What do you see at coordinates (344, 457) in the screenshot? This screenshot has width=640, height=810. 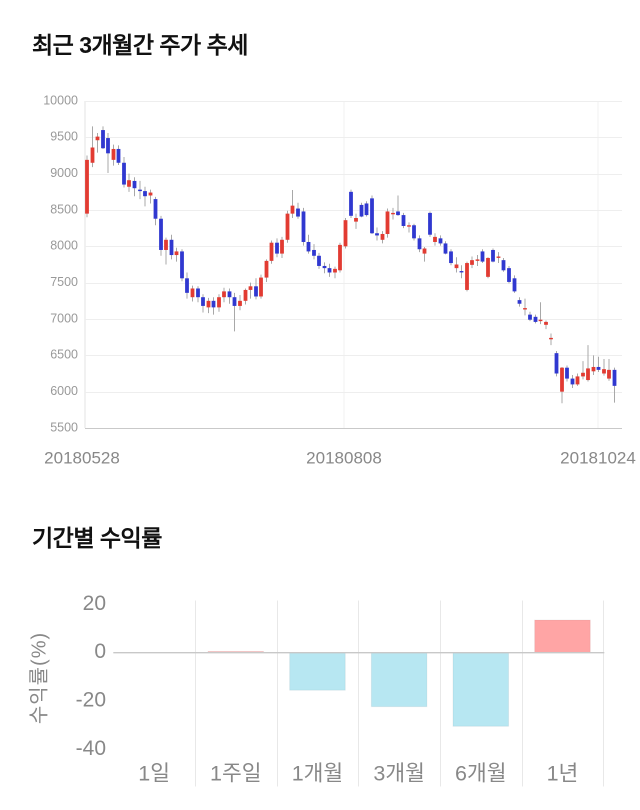 I see `svg-text: 20180808` at bounding box center [344, 457].